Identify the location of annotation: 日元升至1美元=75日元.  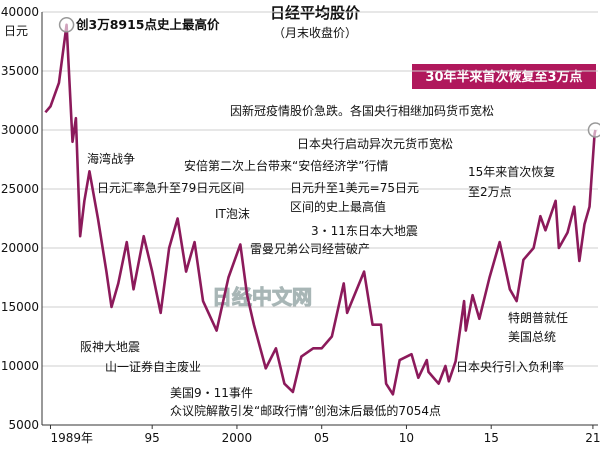
(354, 188).